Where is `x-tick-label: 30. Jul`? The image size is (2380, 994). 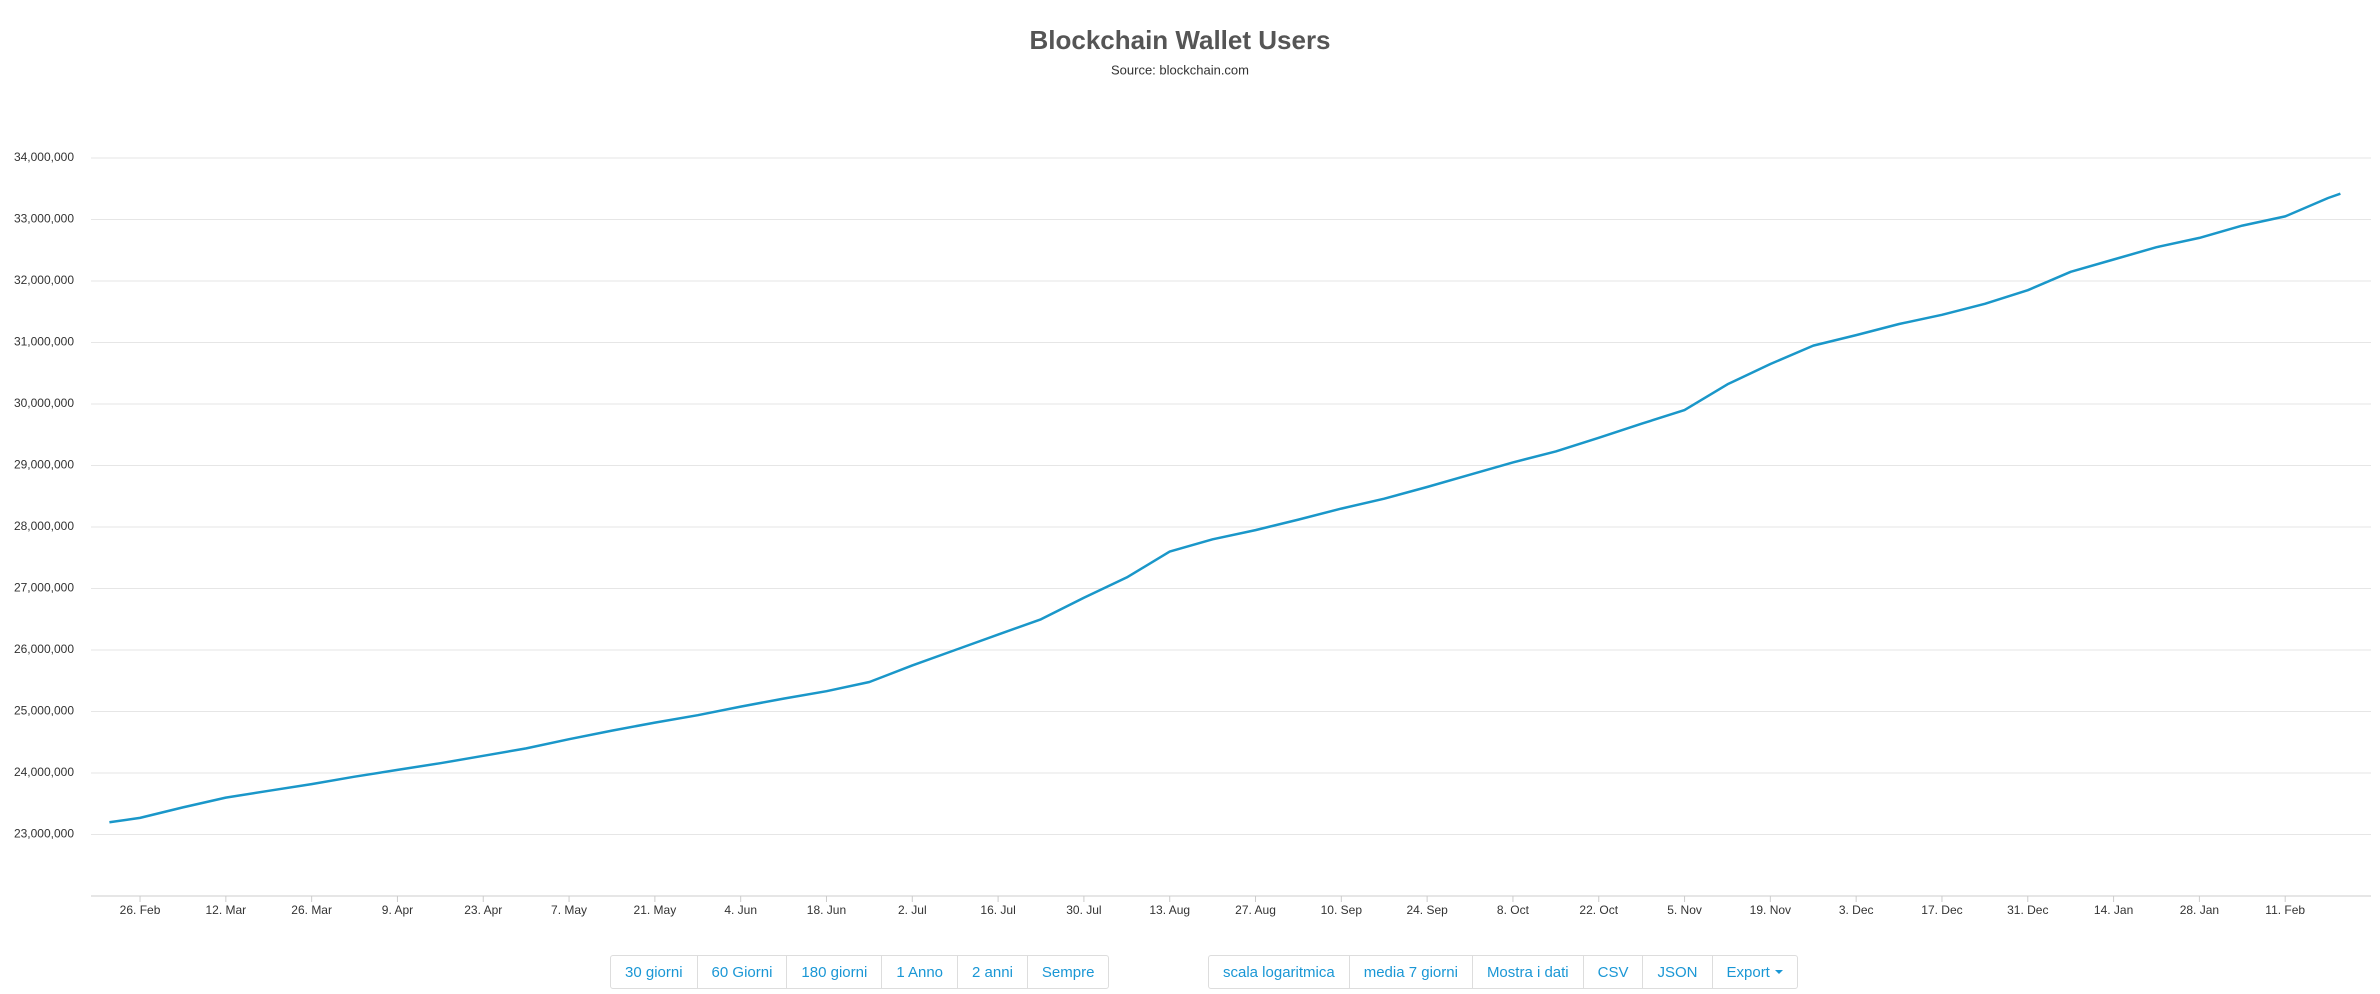
x-tick-label: 30. Jul is located at coordinates (1083, 910).